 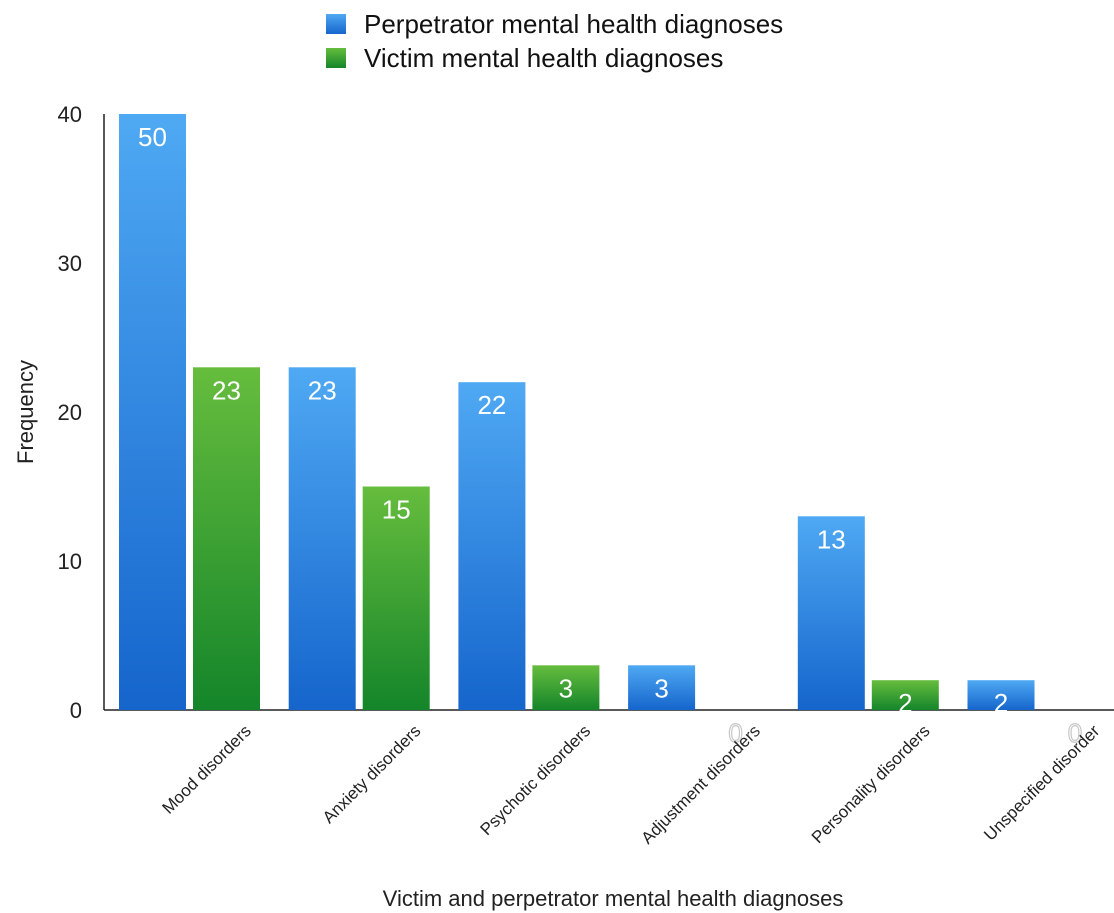 What do you see at coordinates (491, 405) in the screenshot?
I see `bar-value-label: 22` at bounding box center [491, 405].